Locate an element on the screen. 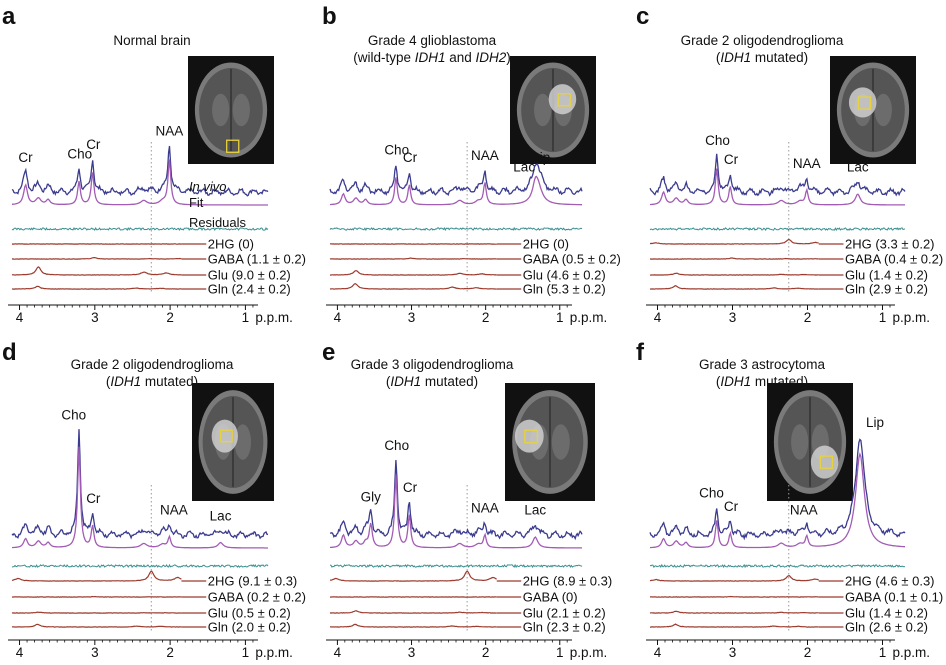  panel-title: Normal brain is located at coordinates (151, 40).